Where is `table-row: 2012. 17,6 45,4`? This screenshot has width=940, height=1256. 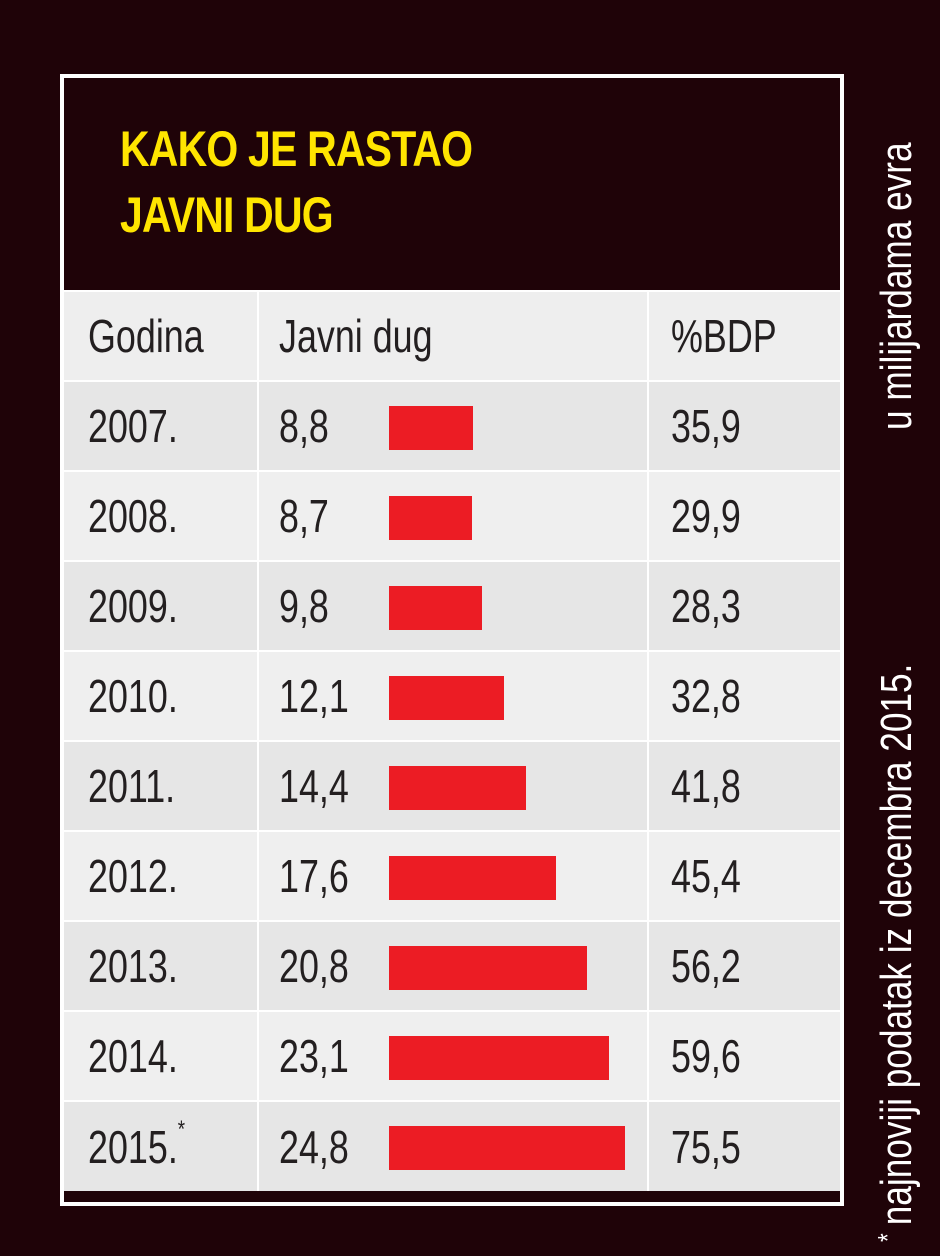 table-row: 2012. 17,6 45,4 is located at coordinates (452, 875).